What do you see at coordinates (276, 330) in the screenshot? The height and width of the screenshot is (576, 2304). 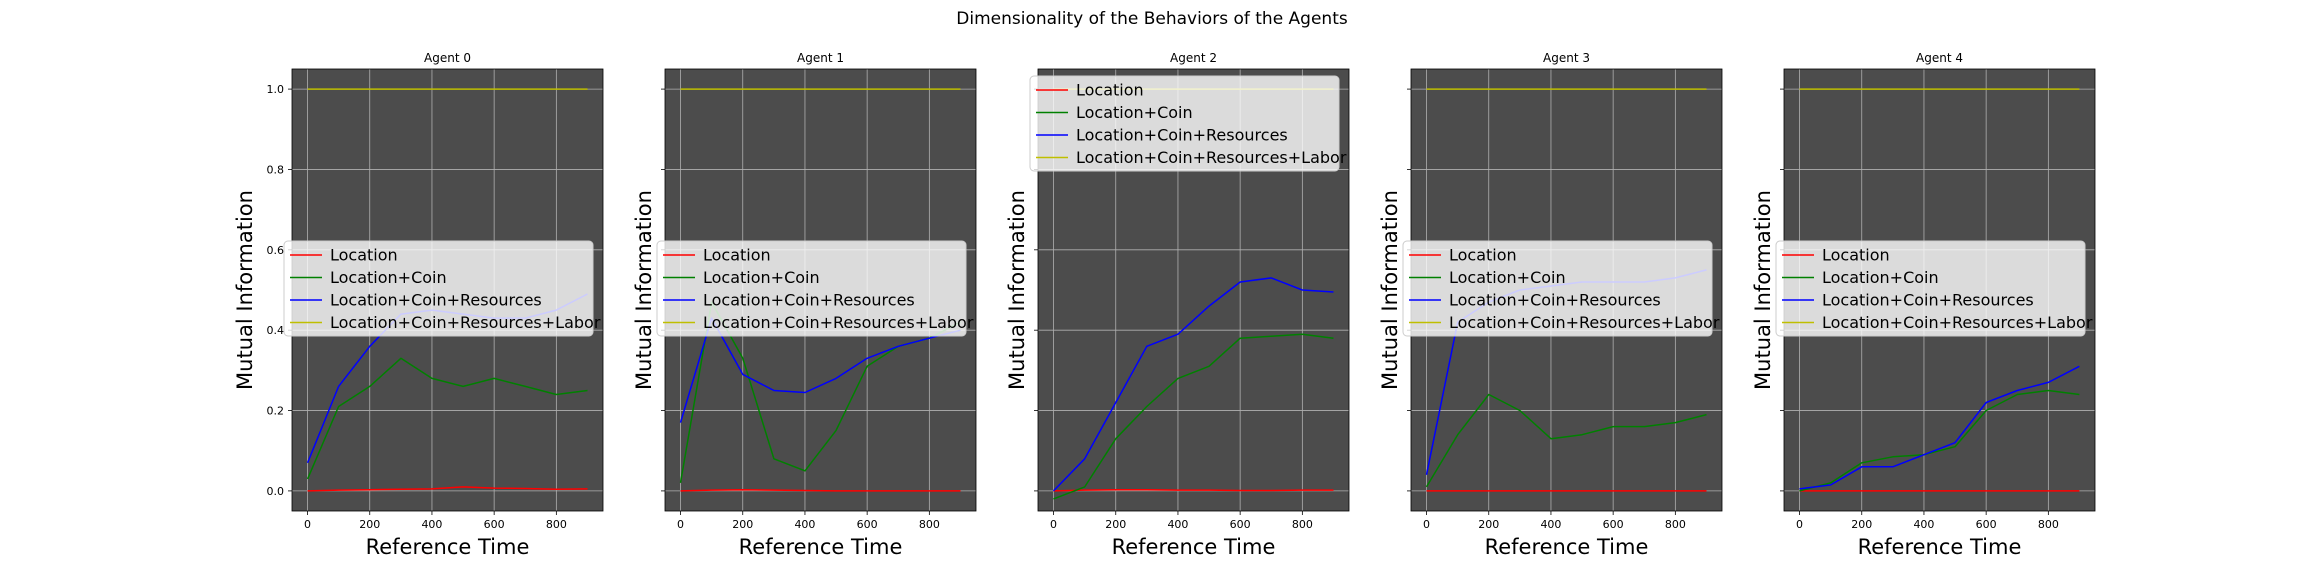 I see `y-tick-label: 0.4` at bounding box center [276, 330].